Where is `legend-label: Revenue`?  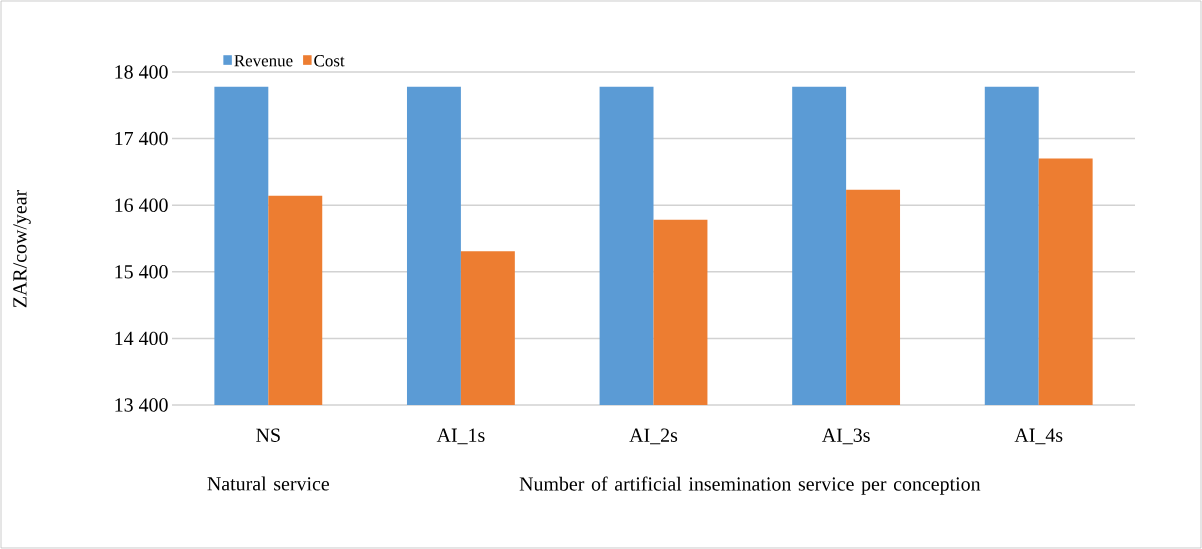 legend-label: Revenue is located at coordinates (263, 61).